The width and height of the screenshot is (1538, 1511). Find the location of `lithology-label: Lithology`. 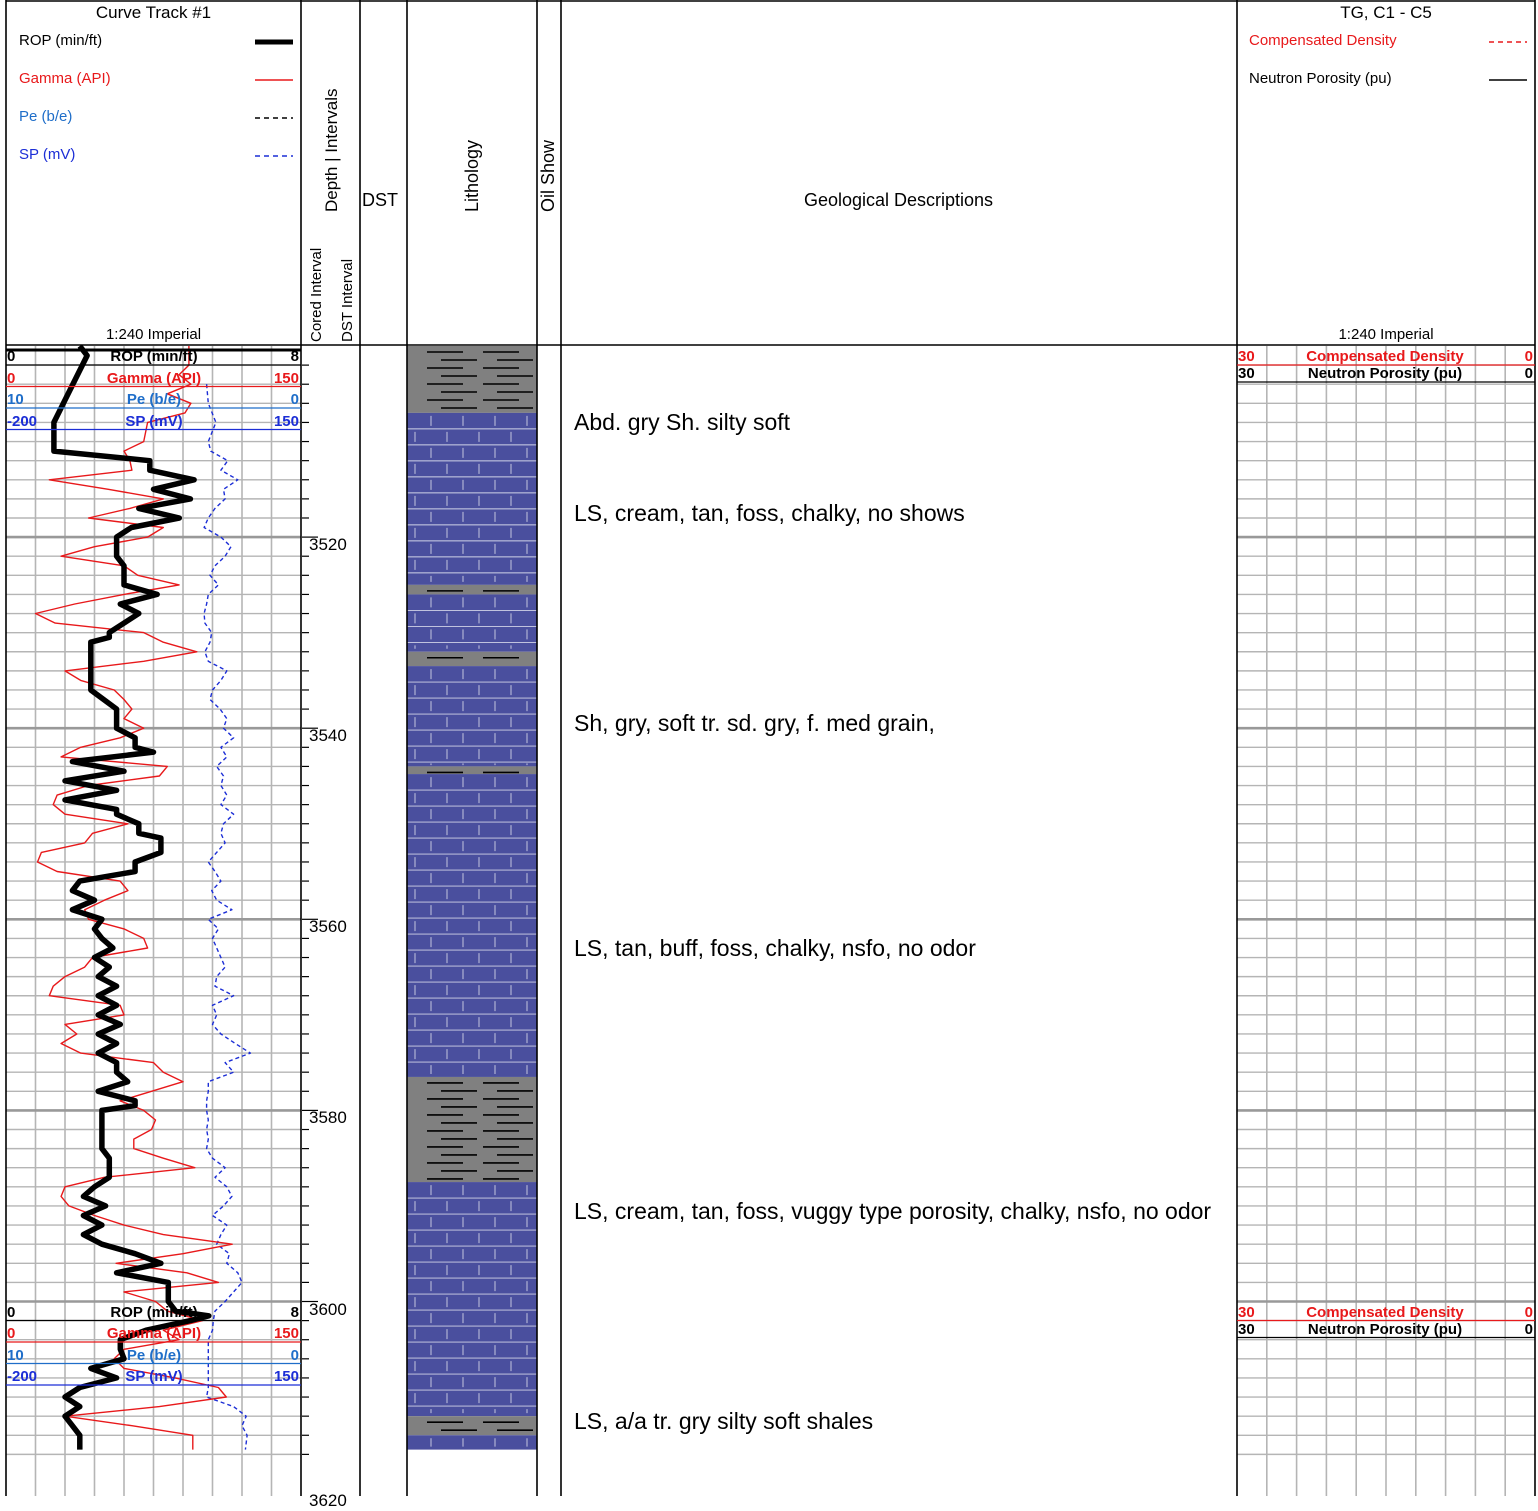

lithology-label: Lithology is located at coordinates (472, 175).